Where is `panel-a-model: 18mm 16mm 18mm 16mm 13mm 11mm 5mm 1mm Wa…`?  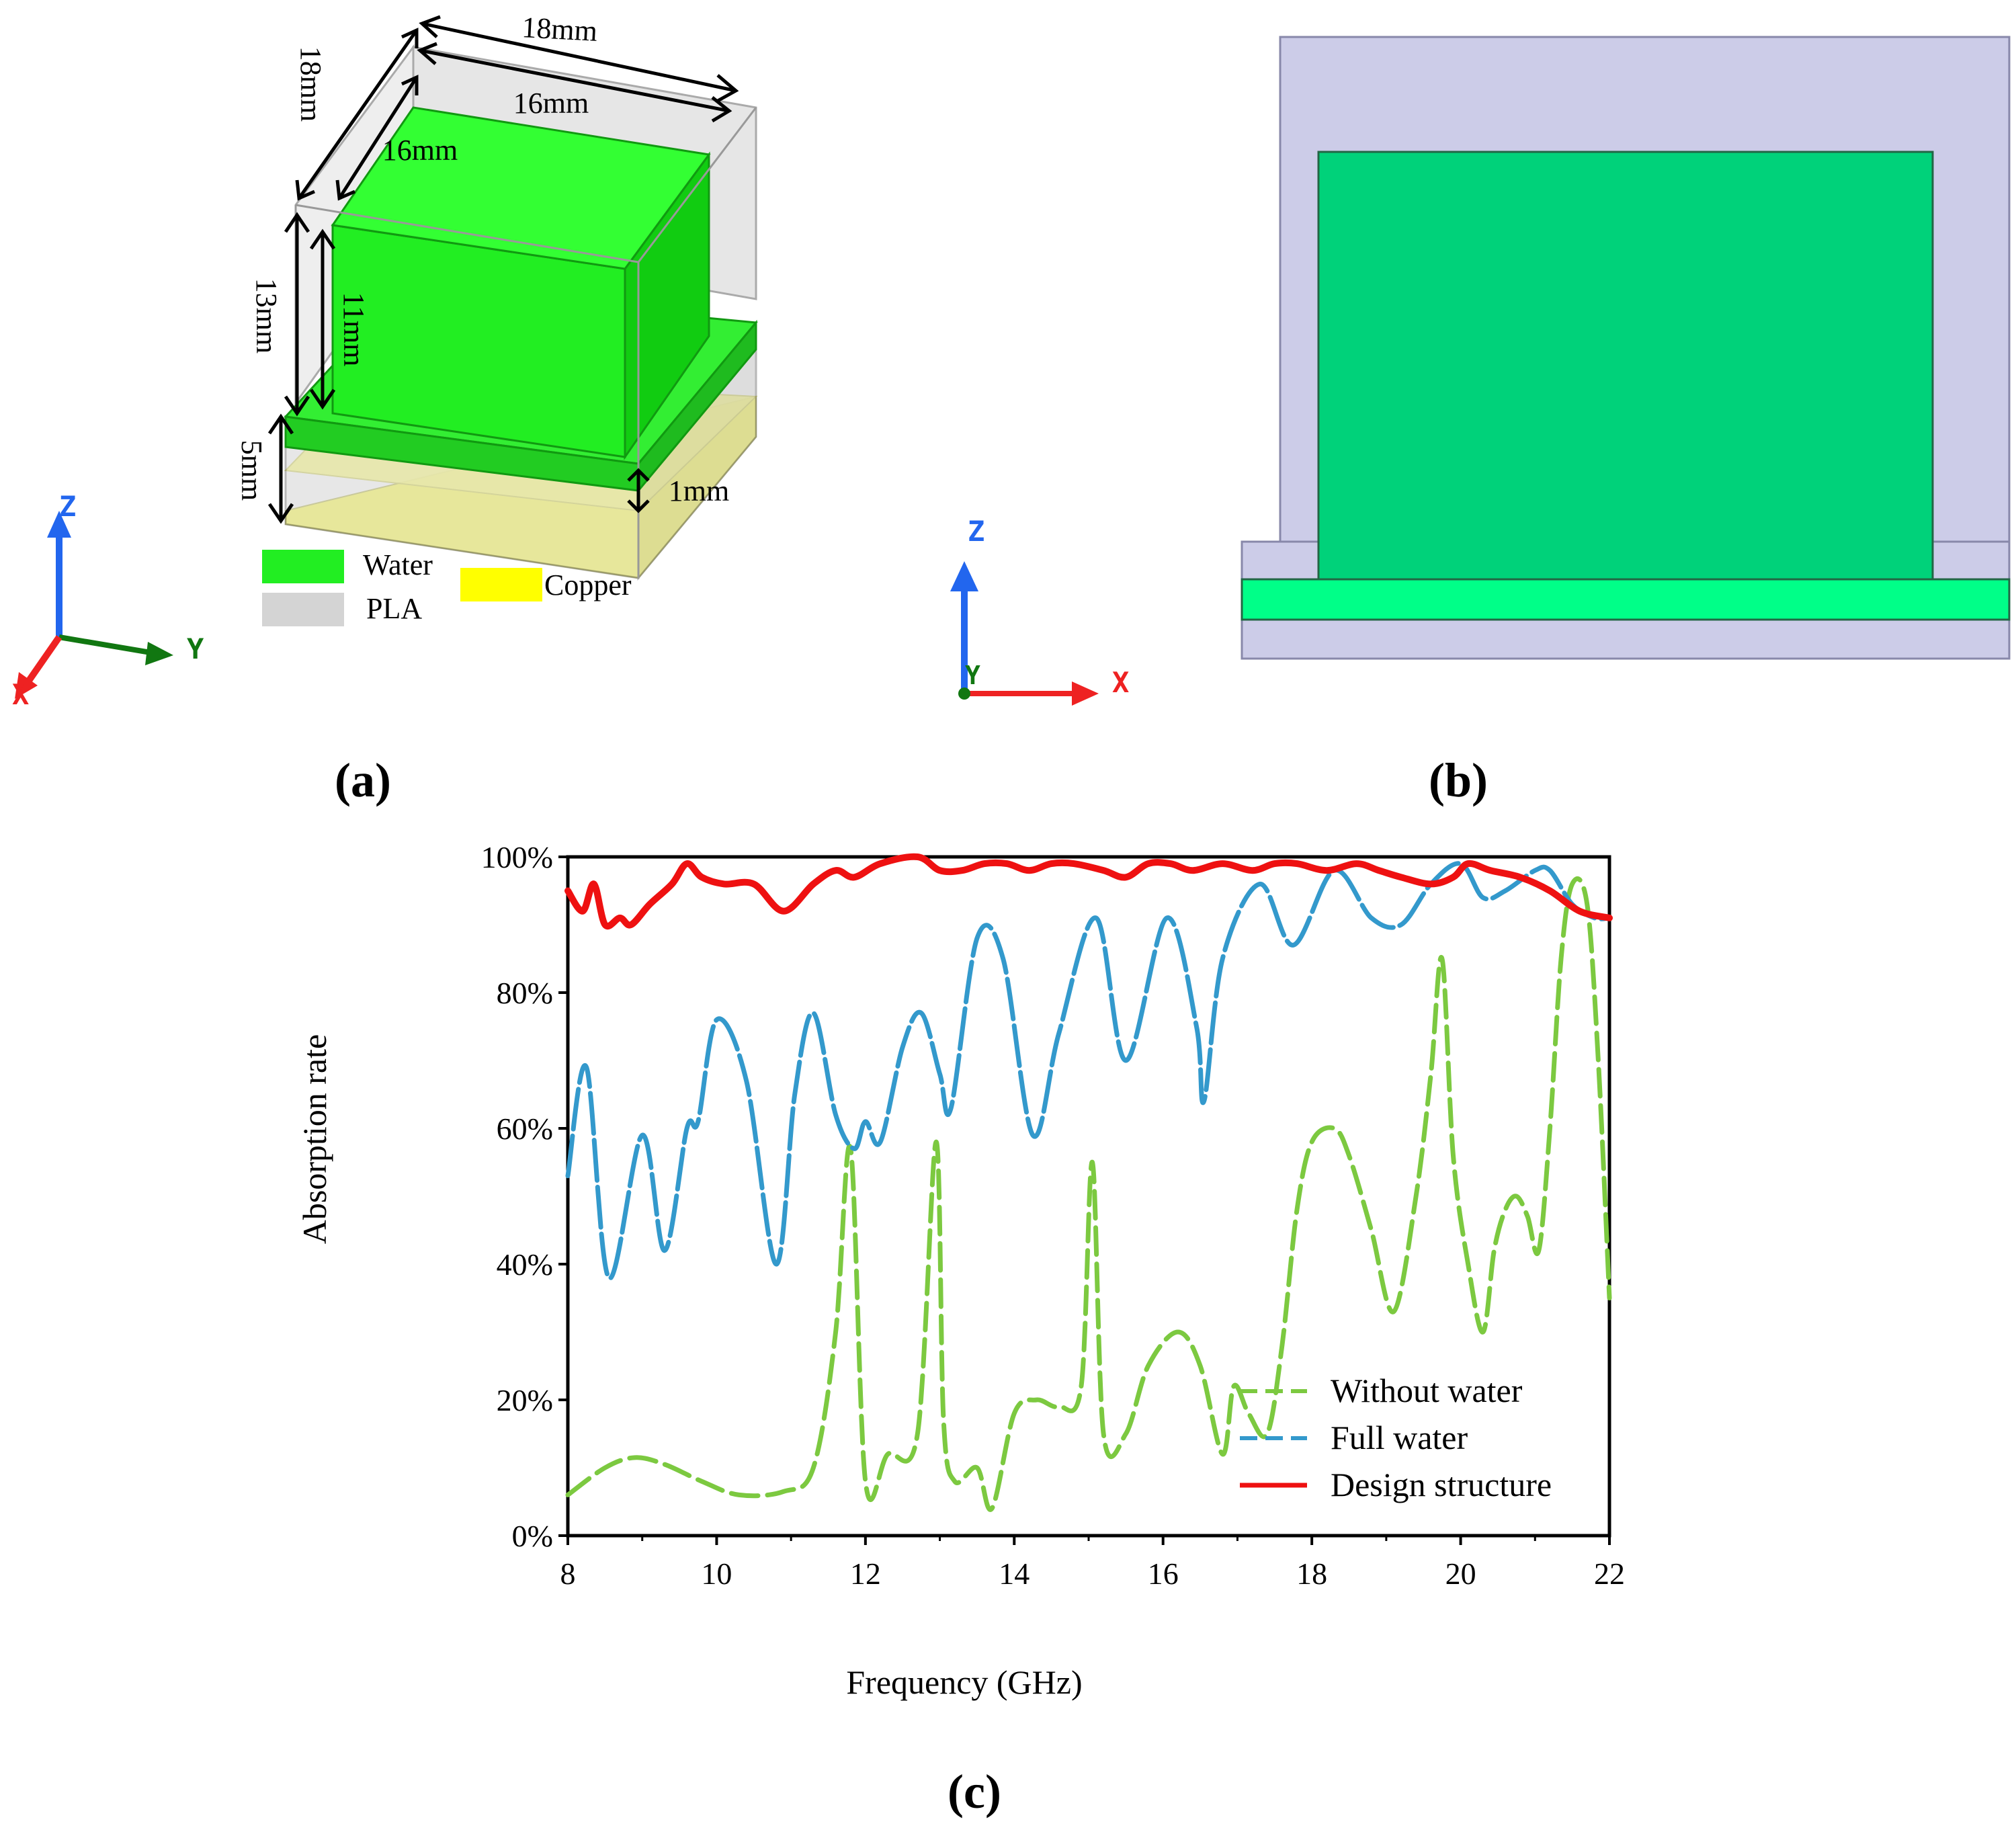 panel-a-model: 18mm 16mm 18mm 16mm 13mm 11mm 5mm 1mm Wa… is located at coordinates (385, 361).